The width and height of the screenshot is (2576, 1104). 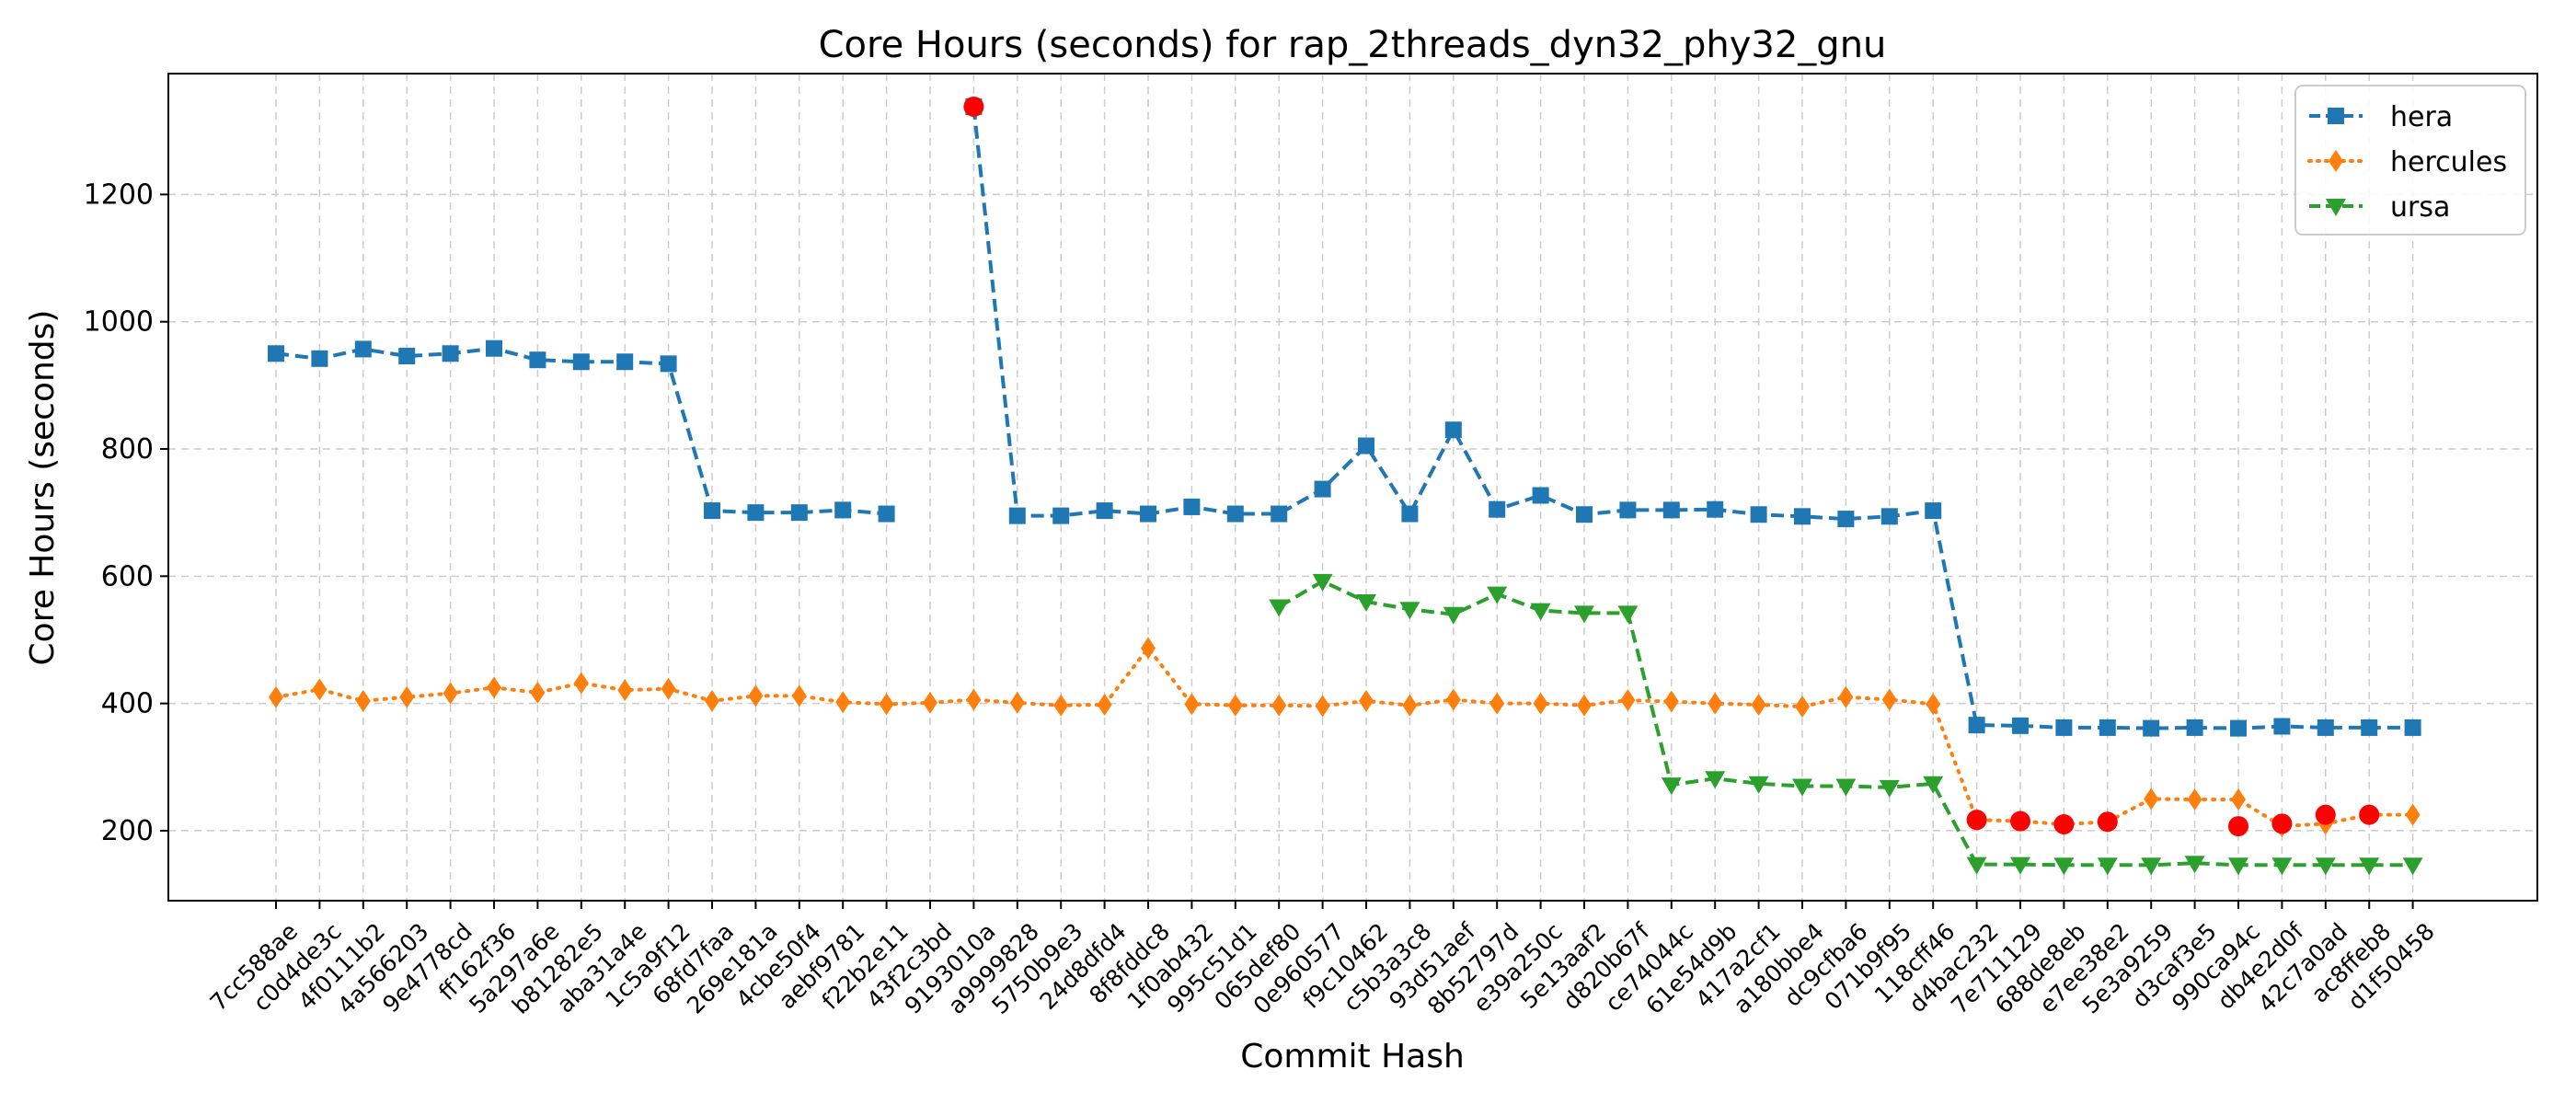 I want to click on series-line-hercules, so click(x=1344, y=737).